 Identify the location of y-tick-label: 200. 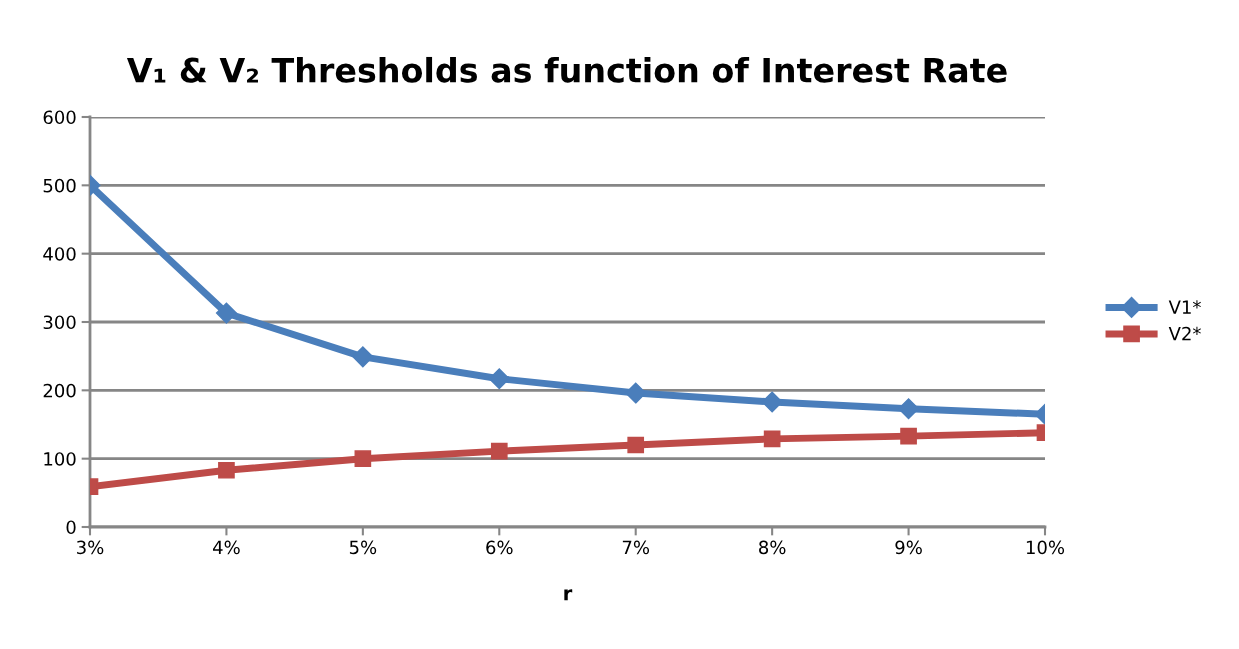
(59, 390).